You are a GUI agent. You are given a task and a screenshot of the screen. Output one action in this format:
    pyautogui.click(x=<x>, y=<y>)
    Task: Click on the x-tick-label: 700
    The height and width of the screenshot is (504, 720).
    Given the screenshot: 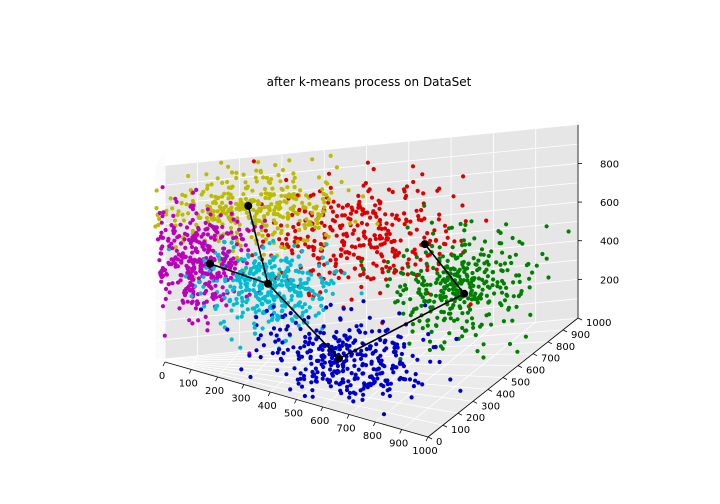 What is the action you would take?
    pyautogui.click(x=346, y=429)
    